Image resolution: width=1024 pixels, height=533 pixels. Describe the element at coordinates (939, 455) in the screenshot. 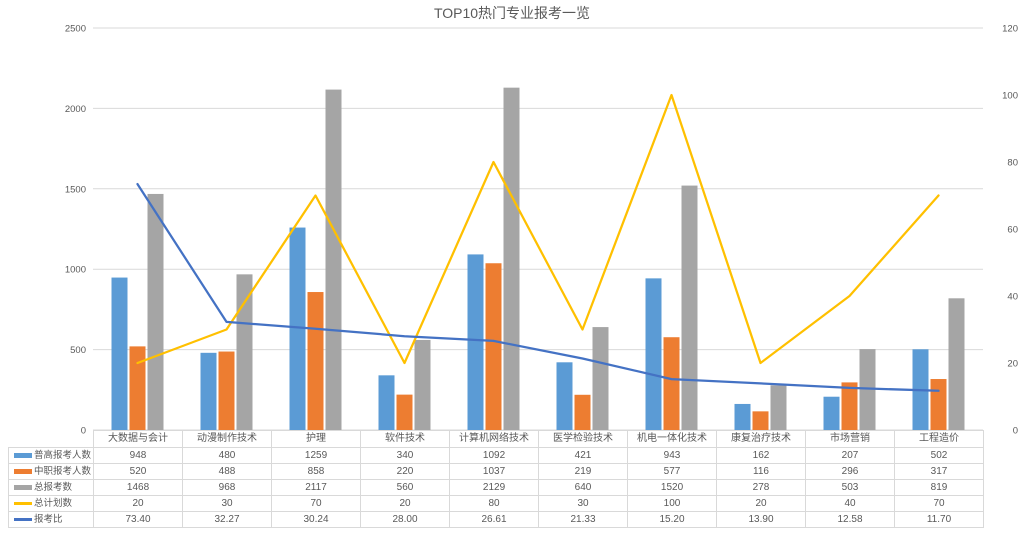

I see `table-value: 502` at that location.